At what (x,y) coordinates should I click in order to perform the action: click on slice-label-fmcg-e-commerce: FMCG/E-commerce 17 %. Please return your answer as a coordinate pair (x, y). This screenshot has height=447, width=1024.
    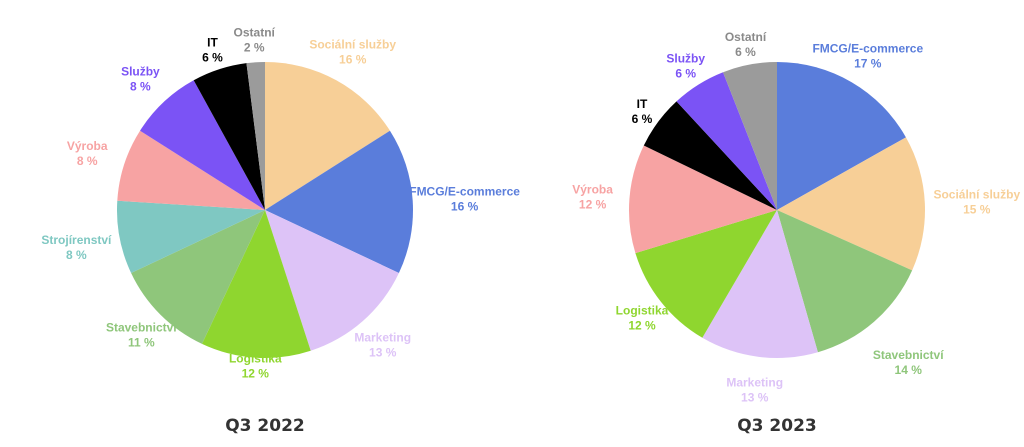
    Looking at the image, I should click on (867, 56).